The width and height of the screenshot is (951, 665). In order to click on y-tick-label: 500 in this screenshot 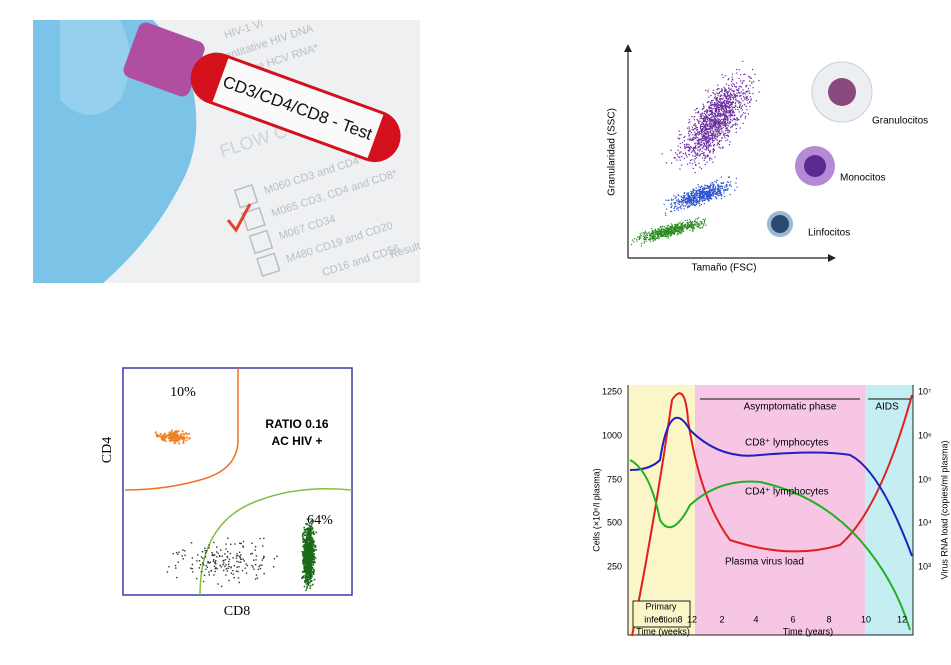, I will do `click(614, 522)`.